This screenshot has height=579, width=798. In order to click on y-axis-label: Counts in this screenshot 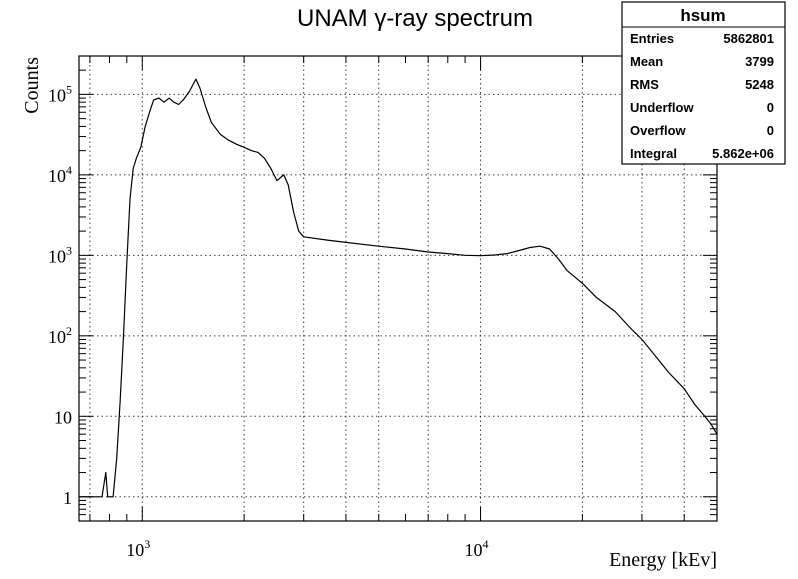, I will do `click(32, 85)`.